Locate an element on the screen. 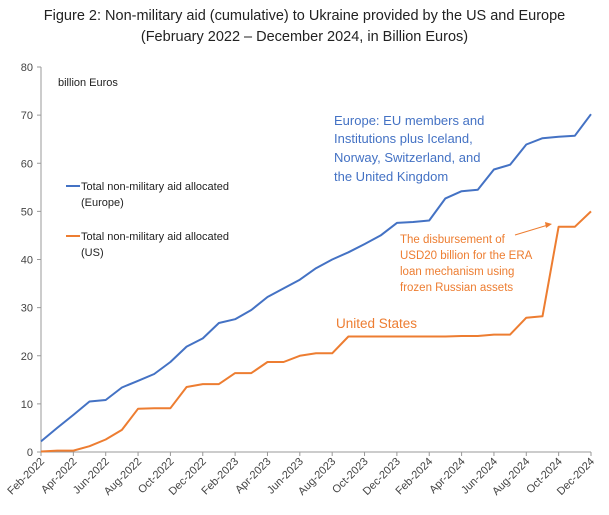 The image size is (609, 515). legend-label-europe-line2: (Europe) is located at coordinates (102, 203).